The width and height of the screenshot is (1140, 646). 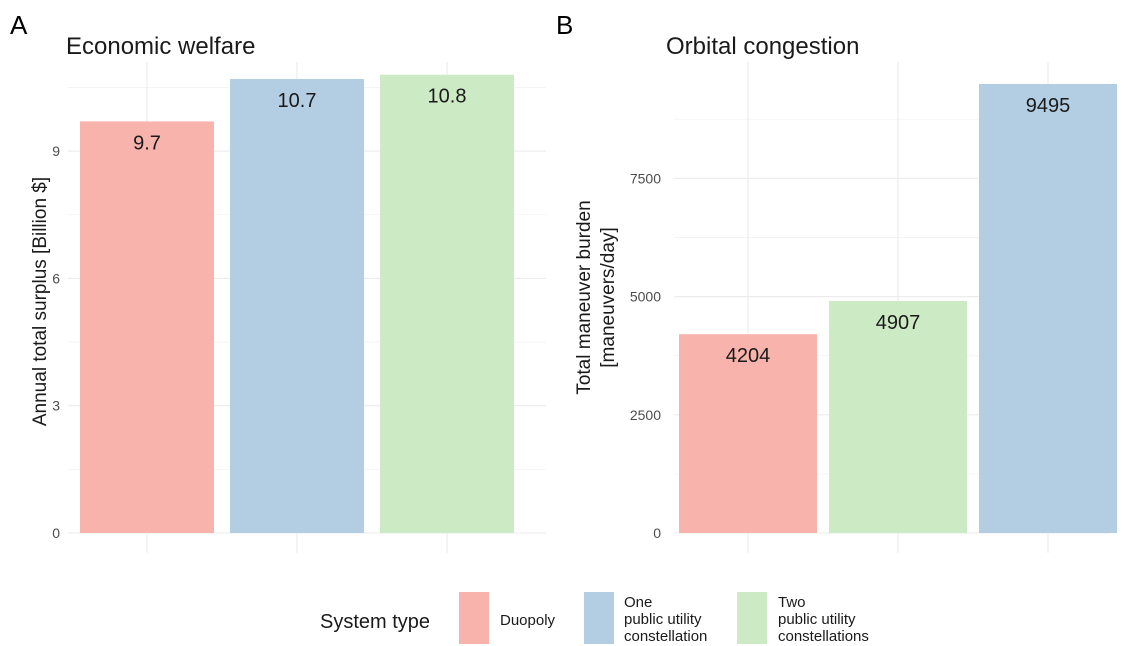 I want to click on data-label: 9.7, so click(x=147, y=143).